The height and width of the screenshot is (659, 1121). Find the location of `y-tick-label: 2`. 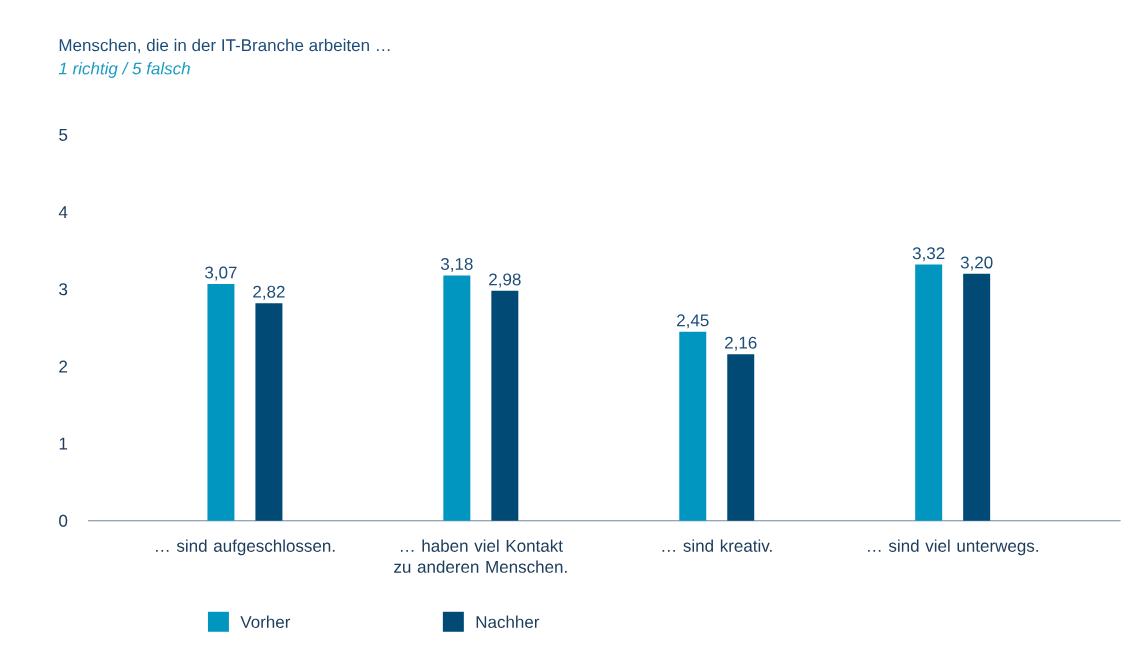

y-tick-label: 2 is located at coordinates (63, 366).